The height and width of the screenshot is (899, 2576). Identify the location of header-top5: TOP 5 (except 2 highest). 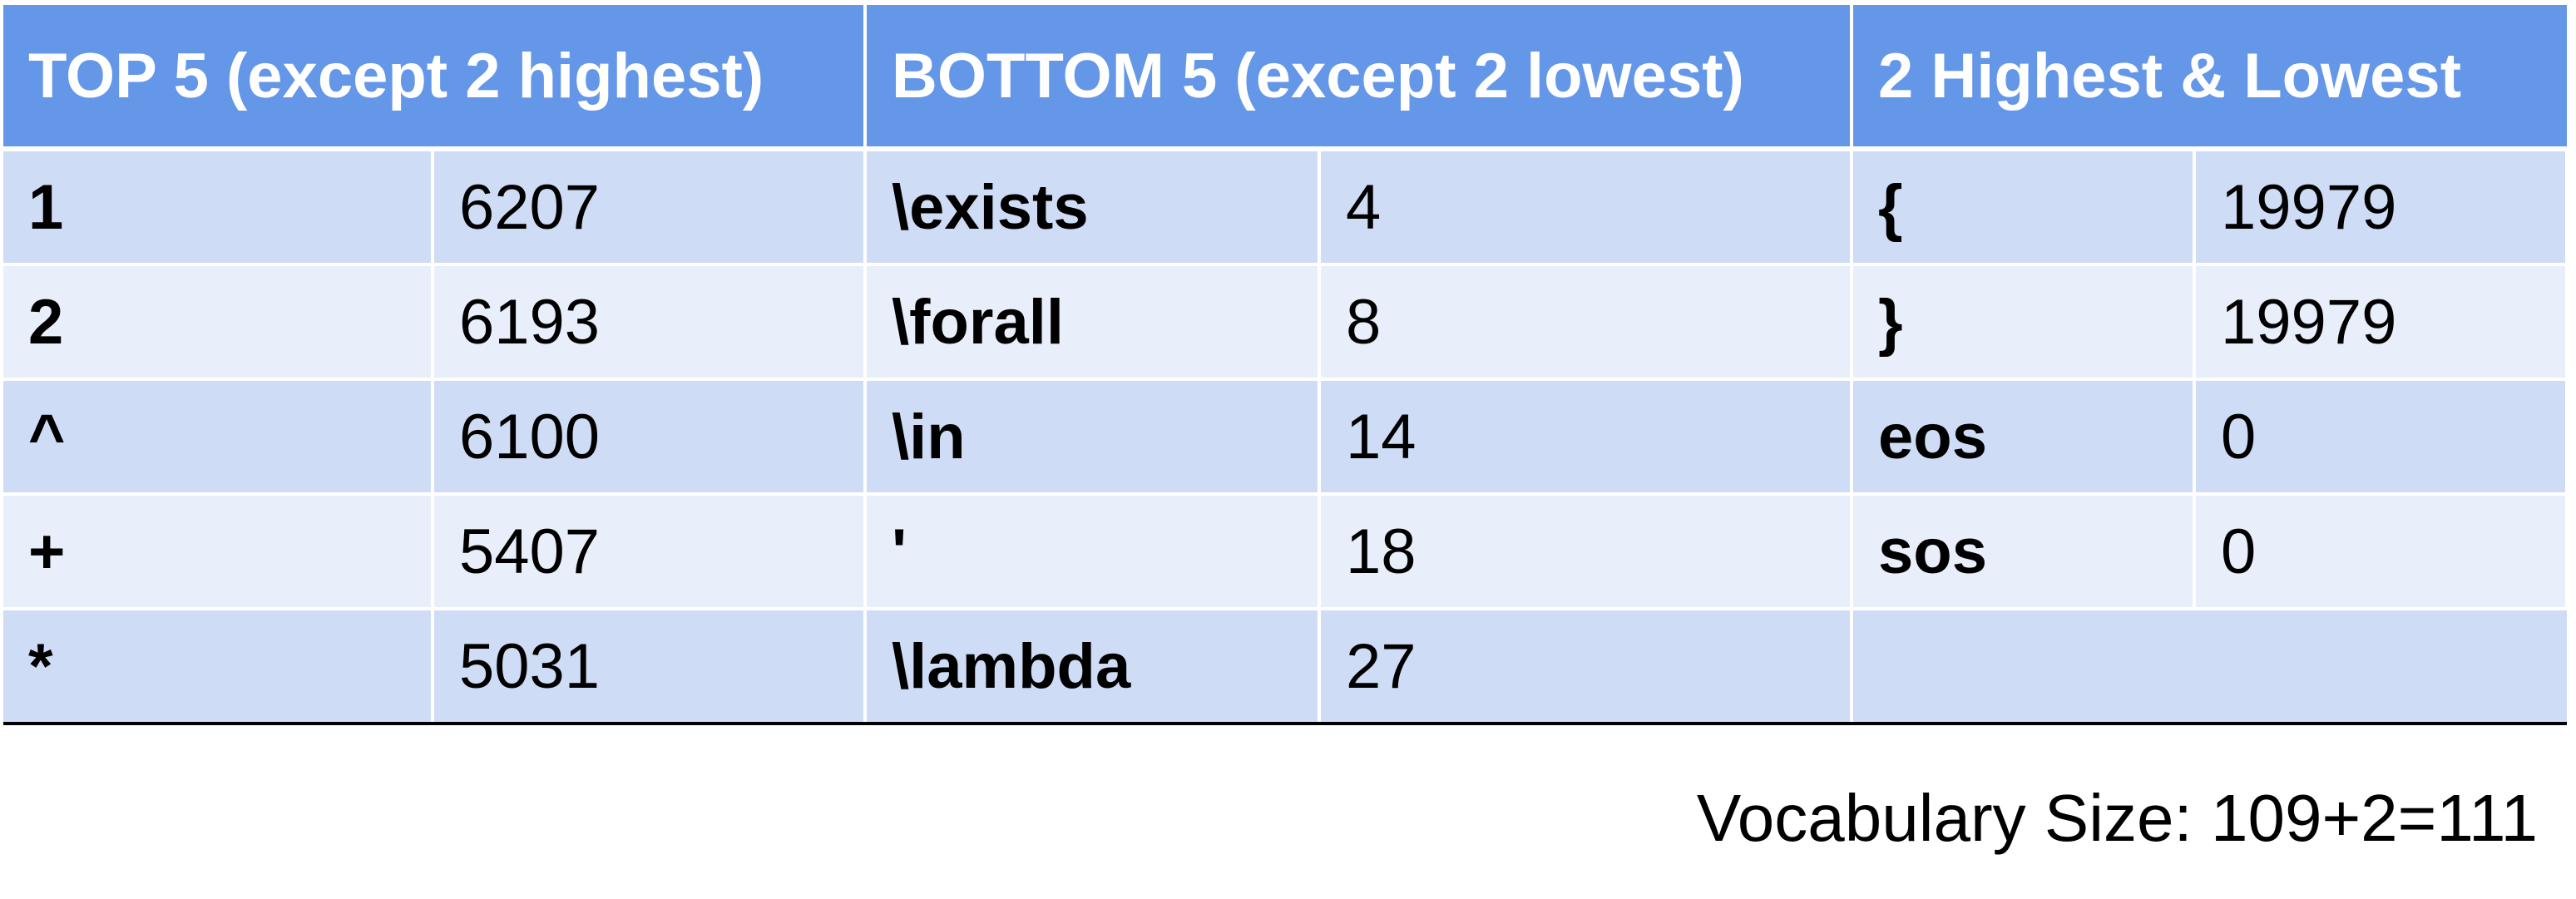
(435, 77).